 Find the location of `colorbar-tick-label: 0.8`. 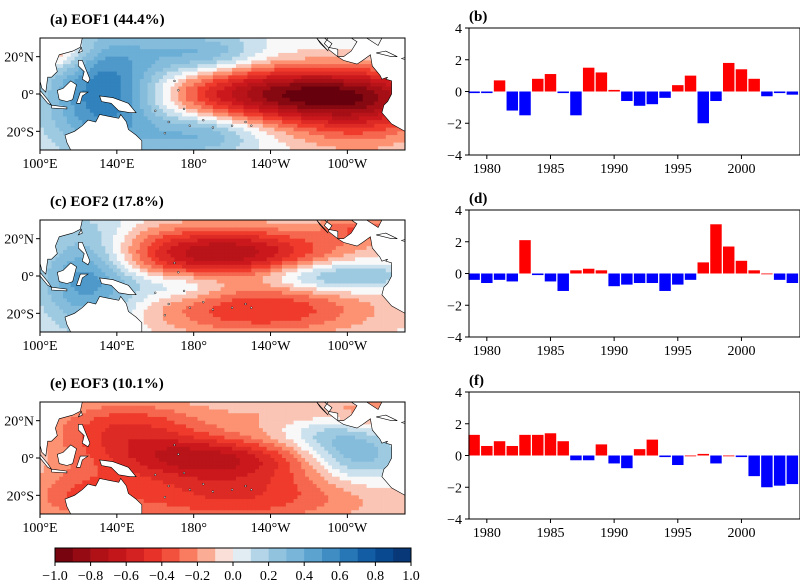

colorbar-tick-label: 0.8 is located at coordinates (376, 576).